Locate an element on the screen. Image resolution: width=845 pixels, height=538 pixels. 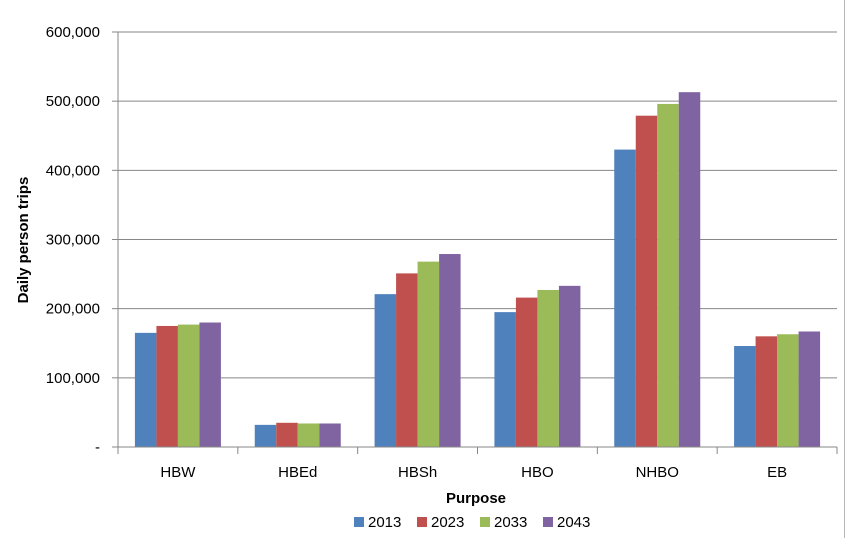
y-tick-label: - is located at coordinates (97, 447).